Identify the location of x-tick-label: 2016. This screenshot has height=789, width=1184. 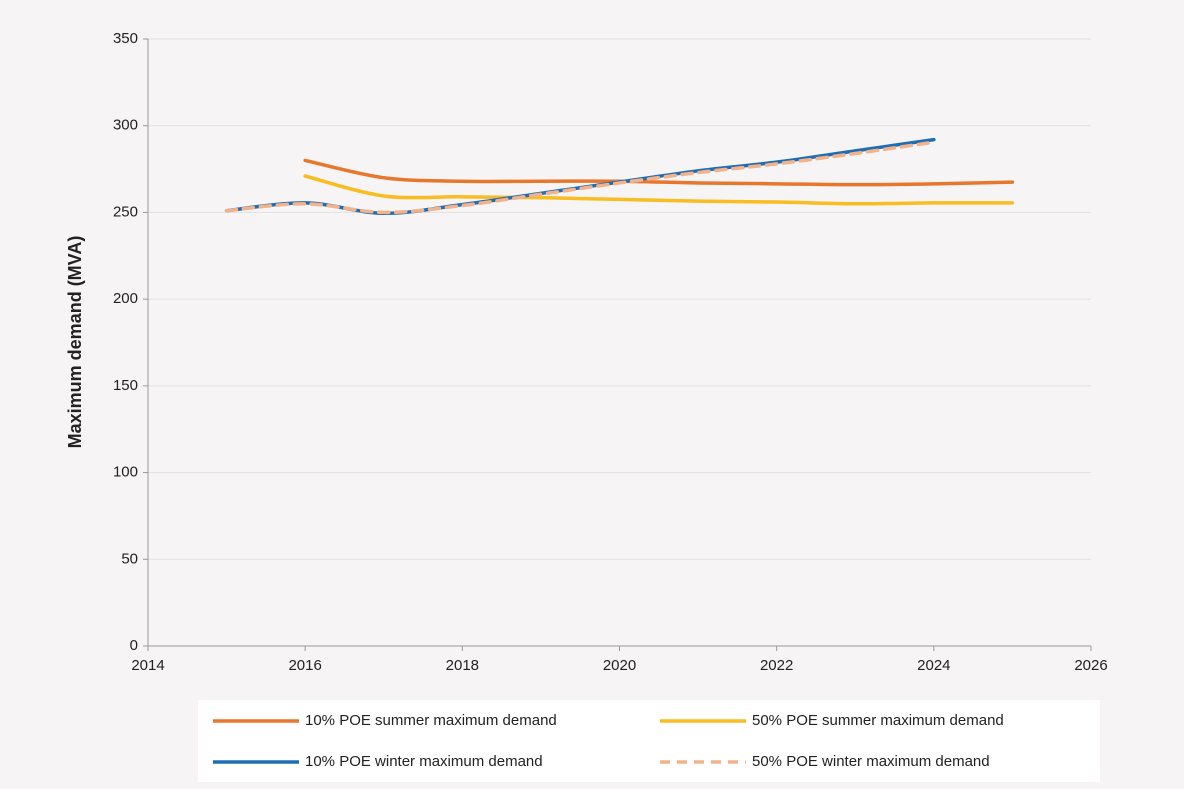
(304, 665).